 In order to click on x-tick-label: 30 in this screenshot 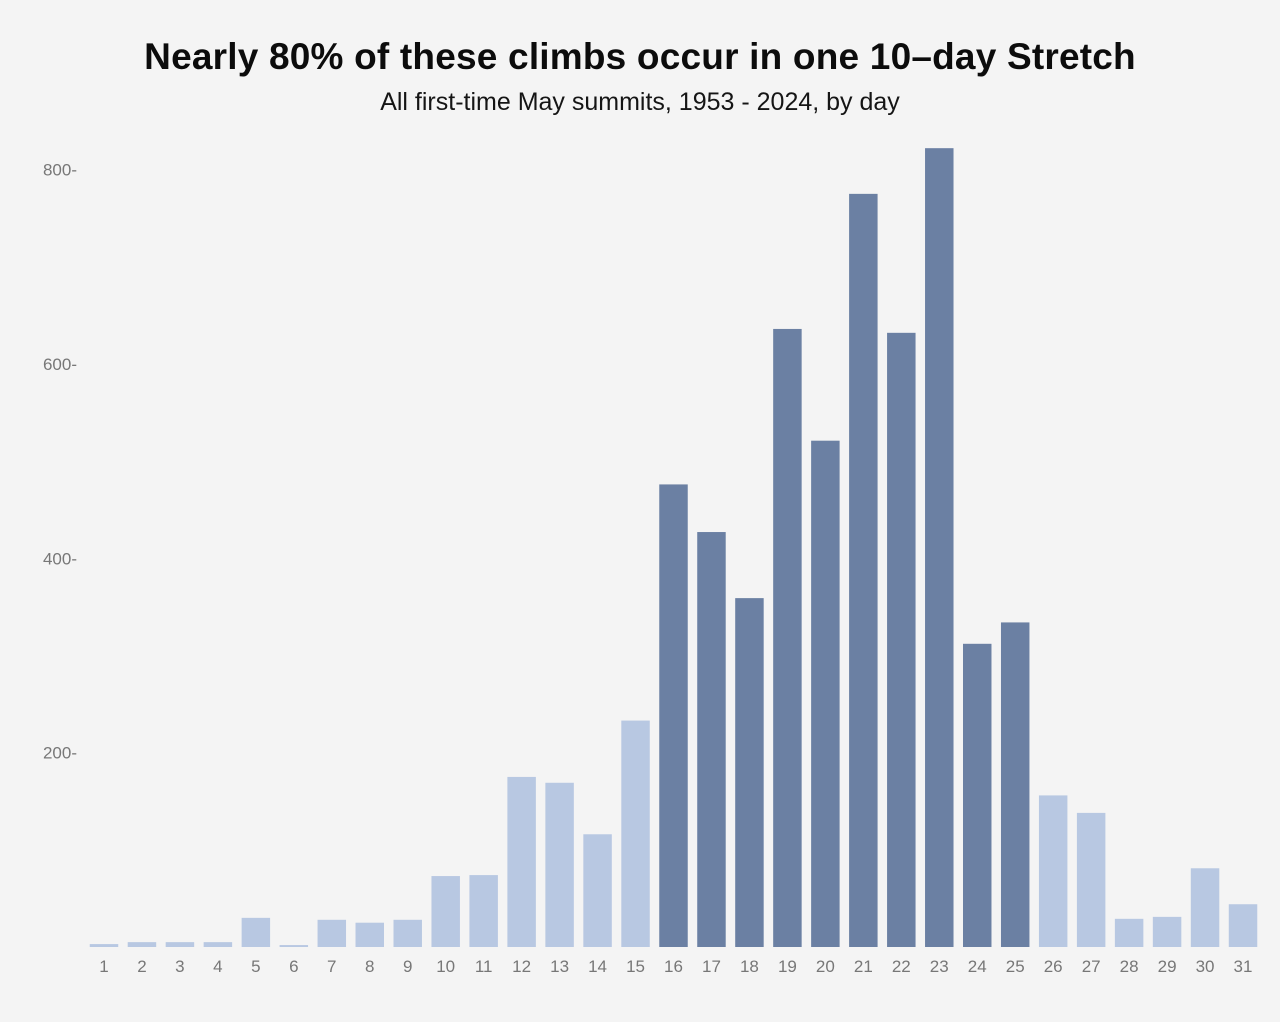, I will do `click(1205, 966)`.